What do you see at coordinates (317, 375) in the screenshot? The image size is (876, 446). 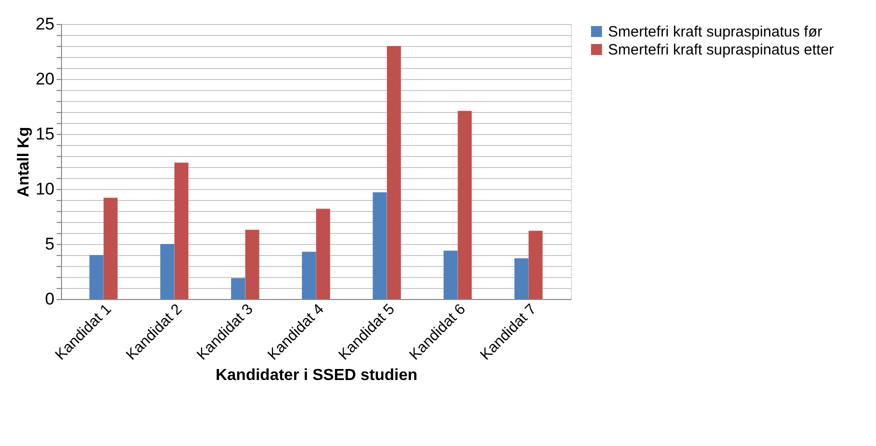 I see `x-axis-title: Kandidater i SSED studien` at bounding box center [317, 375].